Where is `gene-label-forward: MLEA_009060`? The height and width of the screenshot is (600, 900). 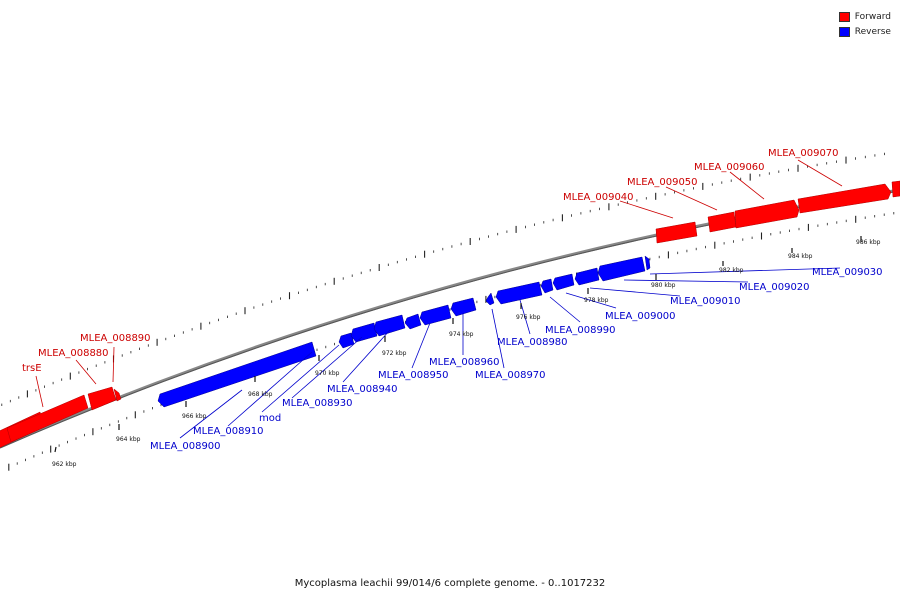 gene-label-forward: MLEA_009060 is located at coordinates (729, 167).